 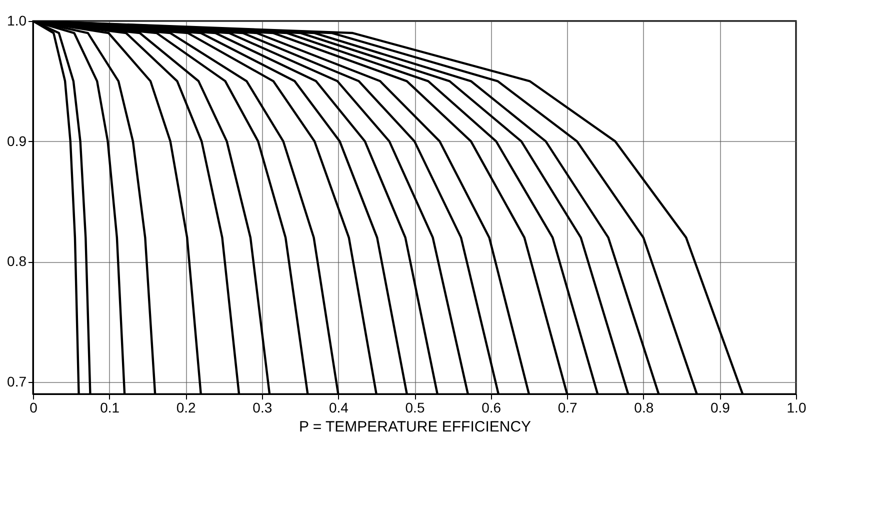 What do you see at coordinates (415, 427) in the screenshot?
I see `x-axis-title: P = TEMPERATURE EFFICIENCY` at bounding box center [415, 427].